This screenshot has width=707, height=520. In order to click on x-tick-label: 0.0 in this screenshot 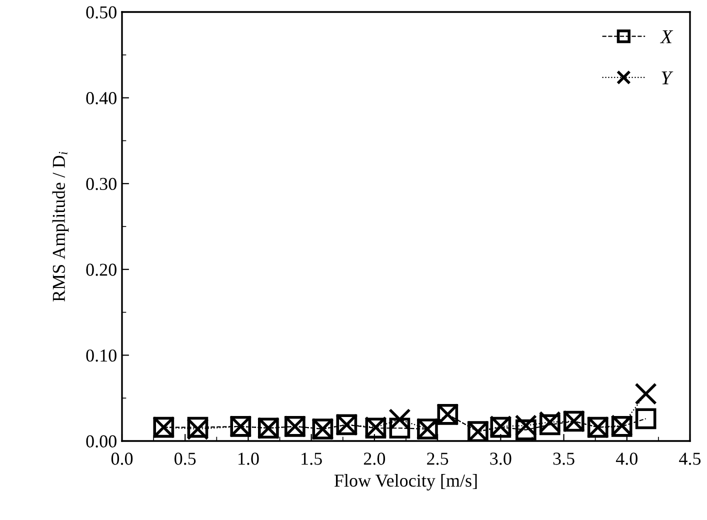, I will do `click(122, 458)`.